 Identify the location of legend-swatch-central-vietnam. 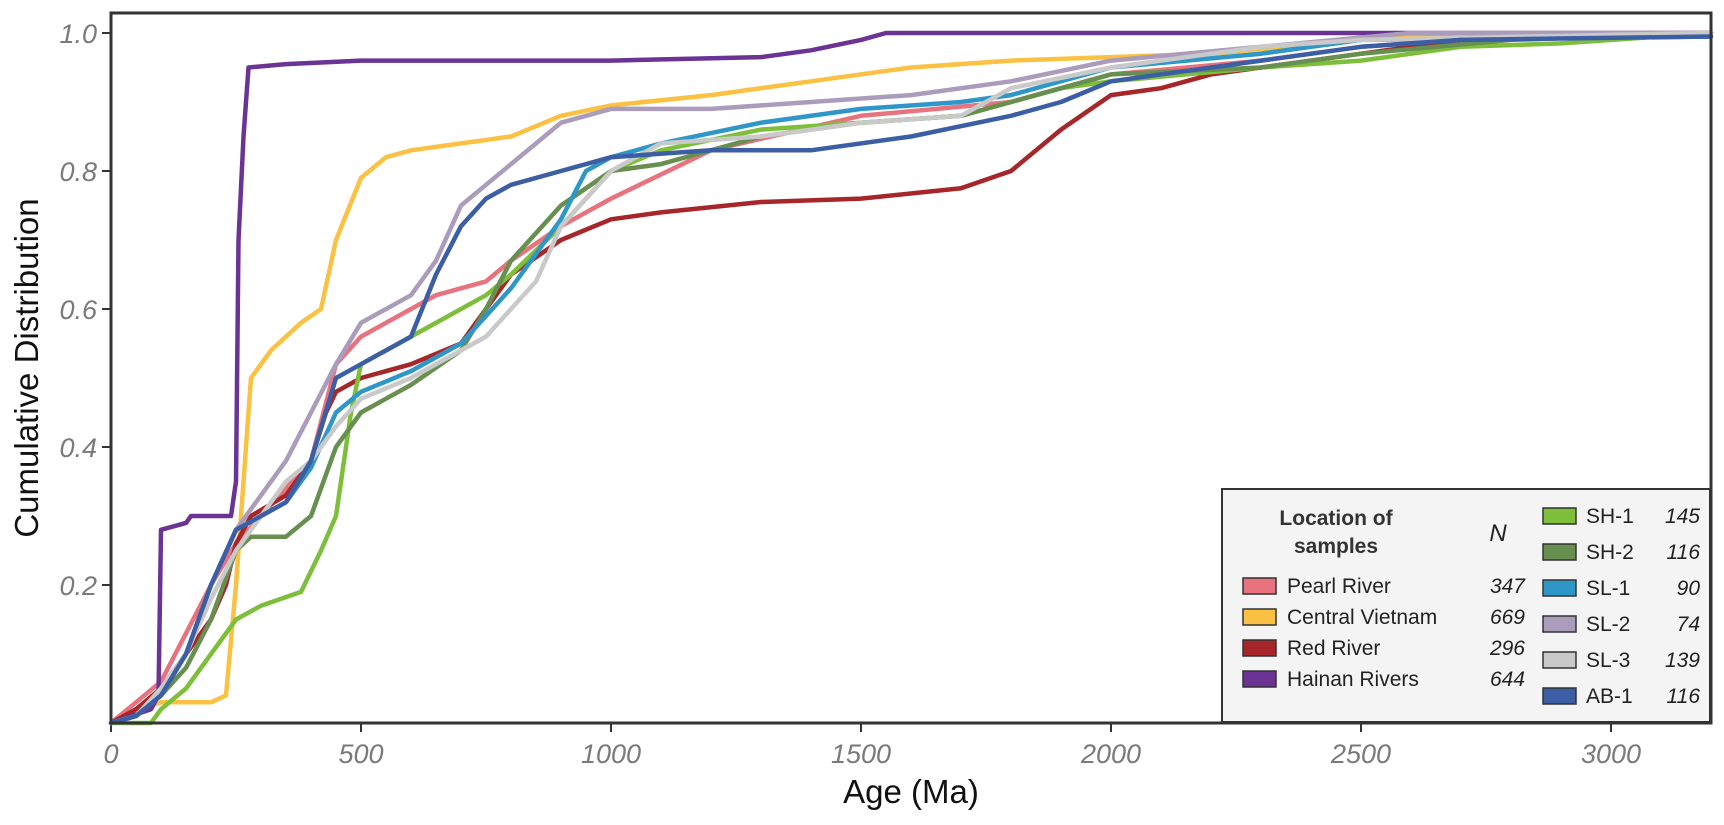
(1259, 617).